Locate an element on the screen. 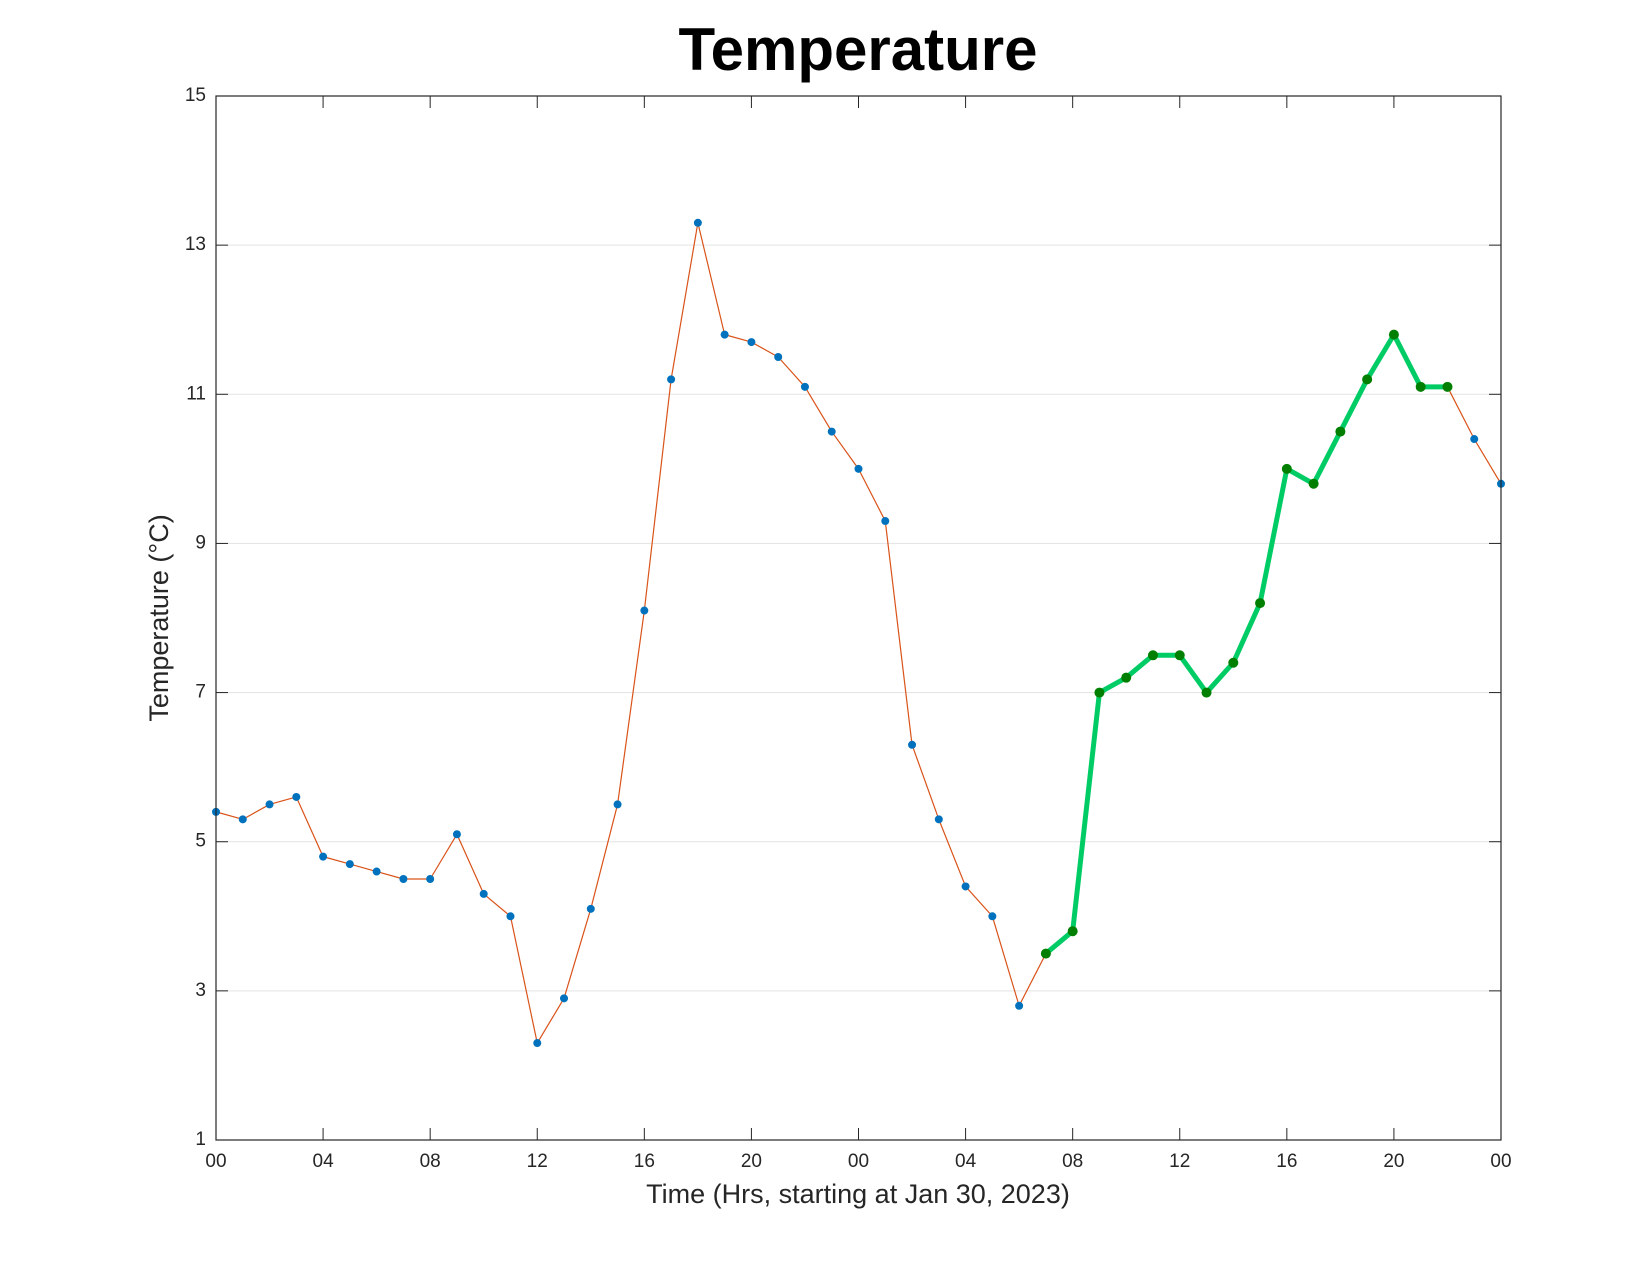 This screenshot has height=1275, width=1650. y-tick-label: 1 is located at coordinates (200, 1139).